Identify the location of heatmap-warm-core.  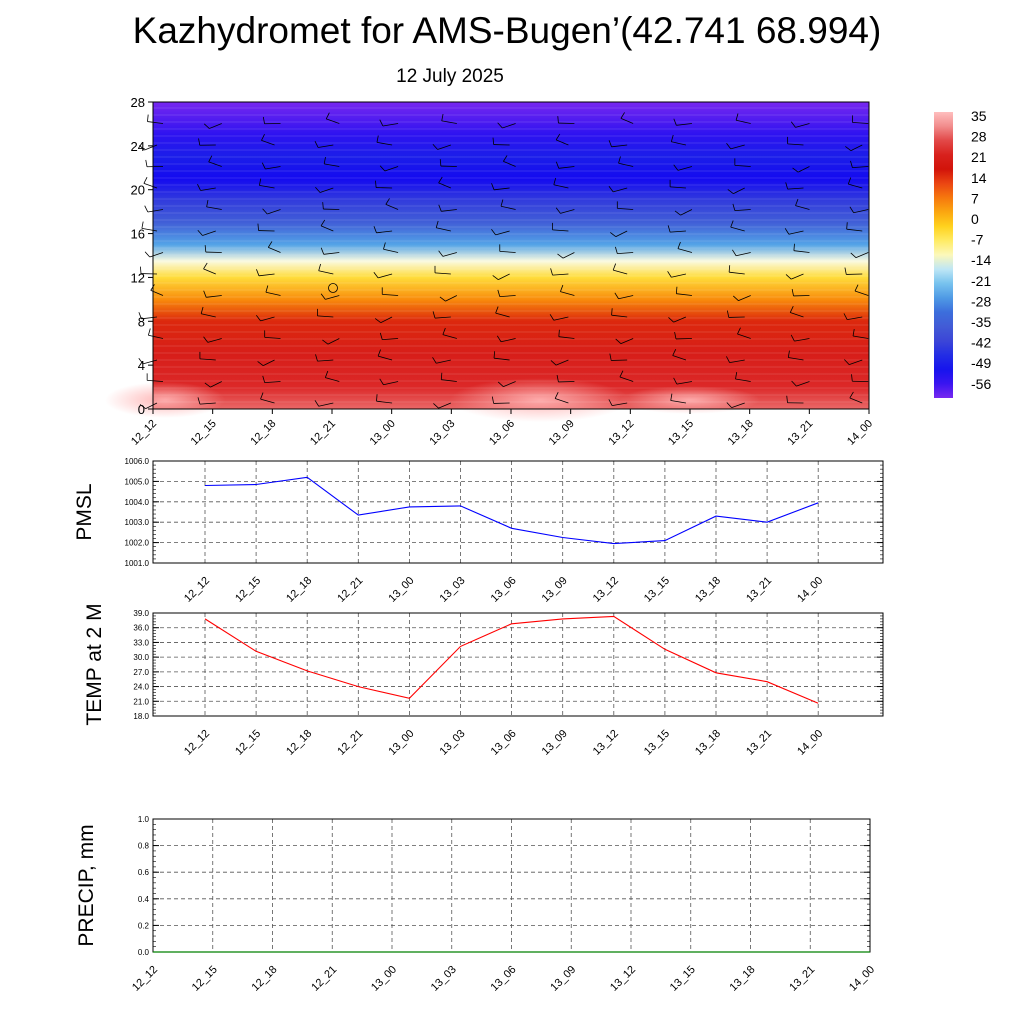
(540, 400).